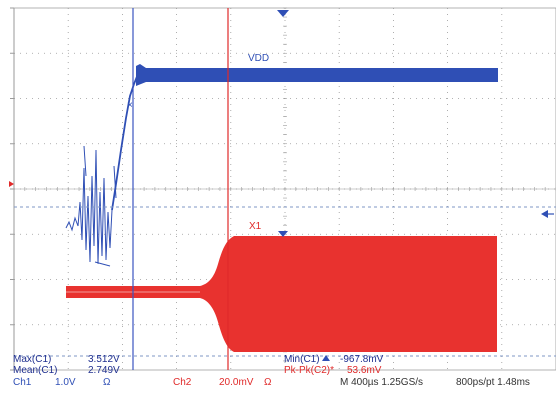 The image size is (556, 396). Describe the element at coordinates (65, 382) in the screenshot. I see `ch1-scale: 1.0V` at that location.